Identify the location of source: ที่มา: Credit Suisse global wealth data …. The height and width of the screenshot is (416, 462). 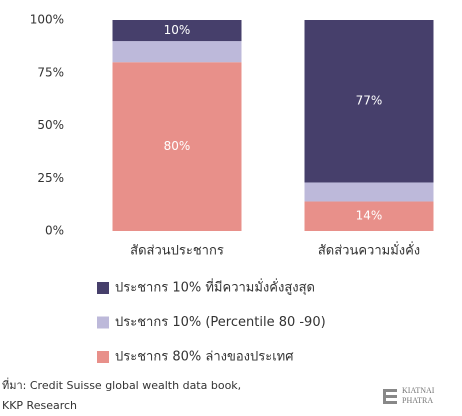
(121, 384).